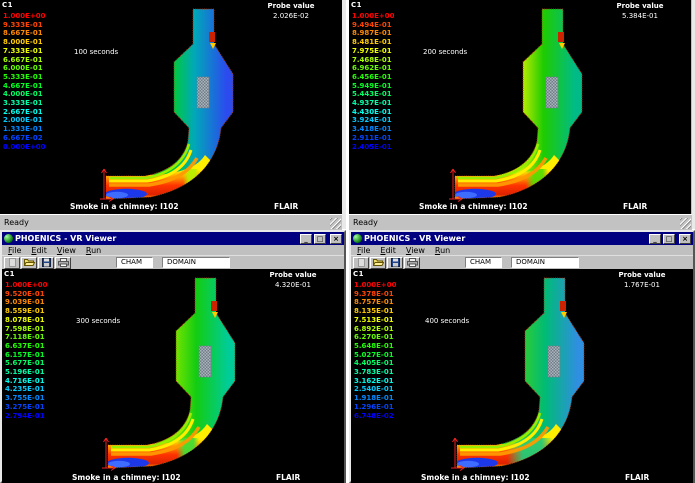 This screenshot has width=695, height=483. Describe the element at coordinates (372, 111) in the screenshot. I see `legend-value: 4.430E-01` at that location.